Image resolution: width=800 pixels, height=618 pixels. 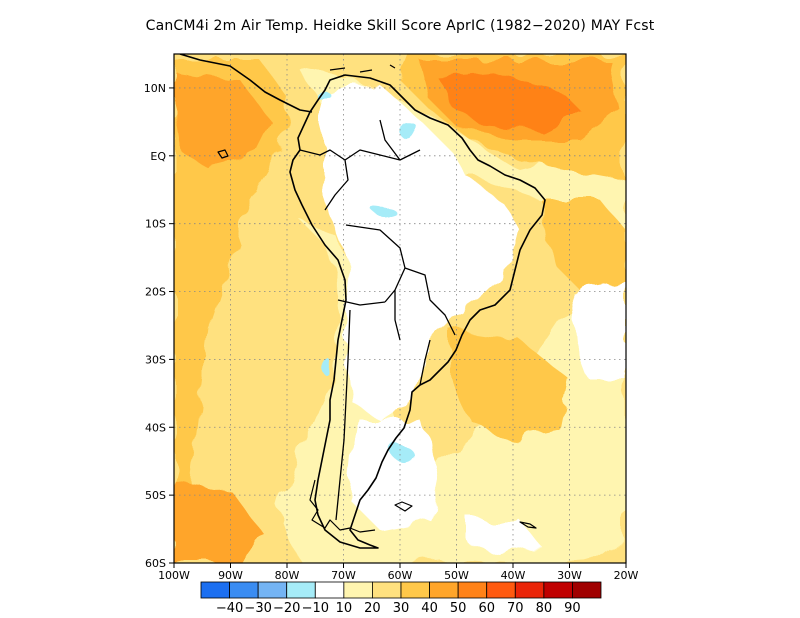 What do you see at coordinates (287, 575) in the screenshot?
I see `lon-tick-label: 80W` at bounding box center [287, 575].